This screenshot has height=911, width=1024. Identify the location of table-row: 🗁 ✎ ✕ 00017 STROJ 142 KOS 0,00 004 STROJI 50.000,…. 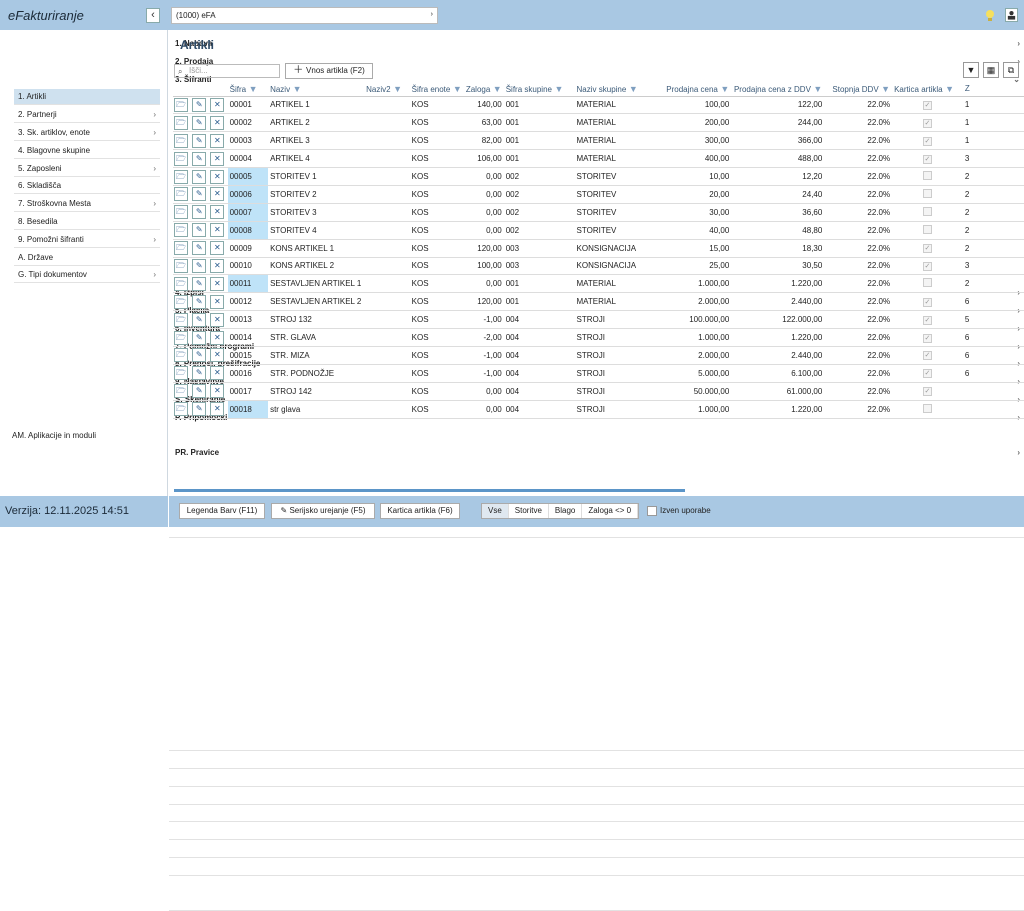
(598, 391).